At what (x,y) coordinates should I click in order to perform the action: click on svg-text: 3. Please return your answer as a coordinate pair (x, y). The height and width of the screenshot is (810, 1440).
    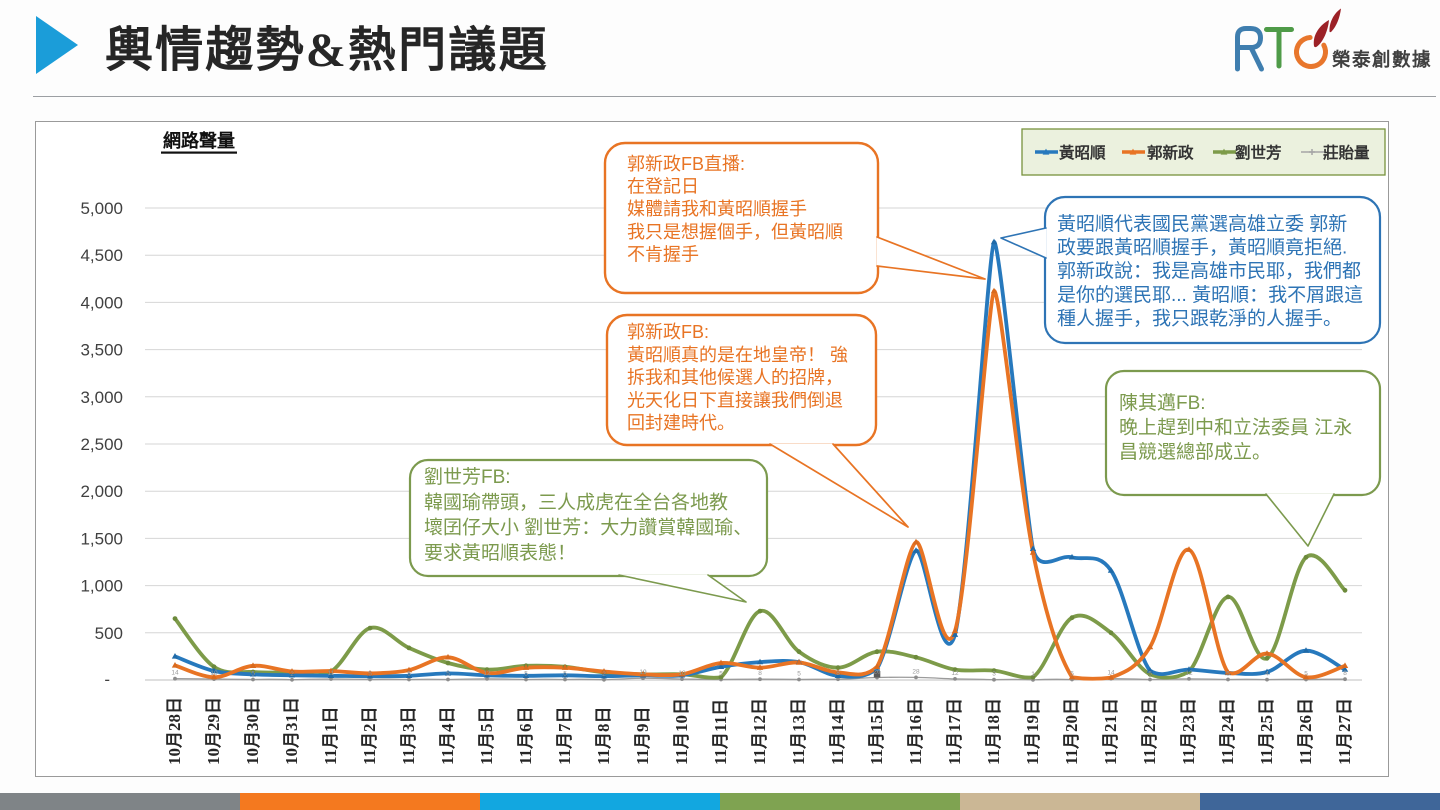
    Looking at the image, I should click on (994, 674).